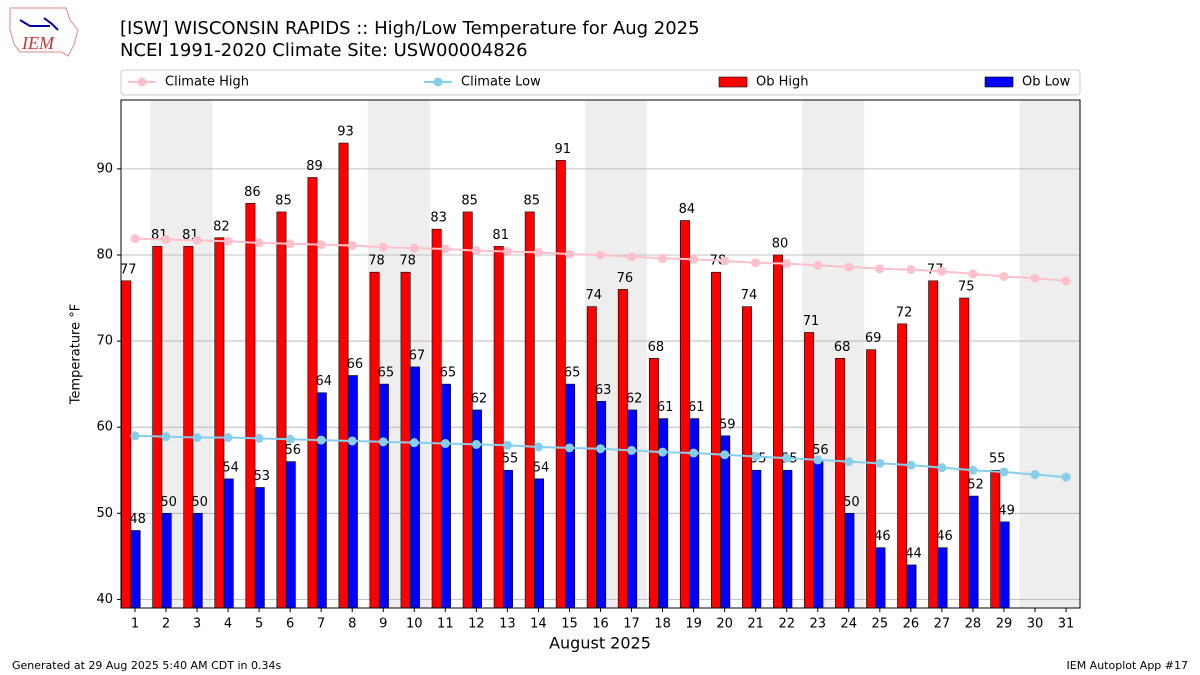 The width and height of the screenshot is (1200, 675). Describe the element at coordinates (904, 312) in the screenshot. I see `data-label: 72` at that location.